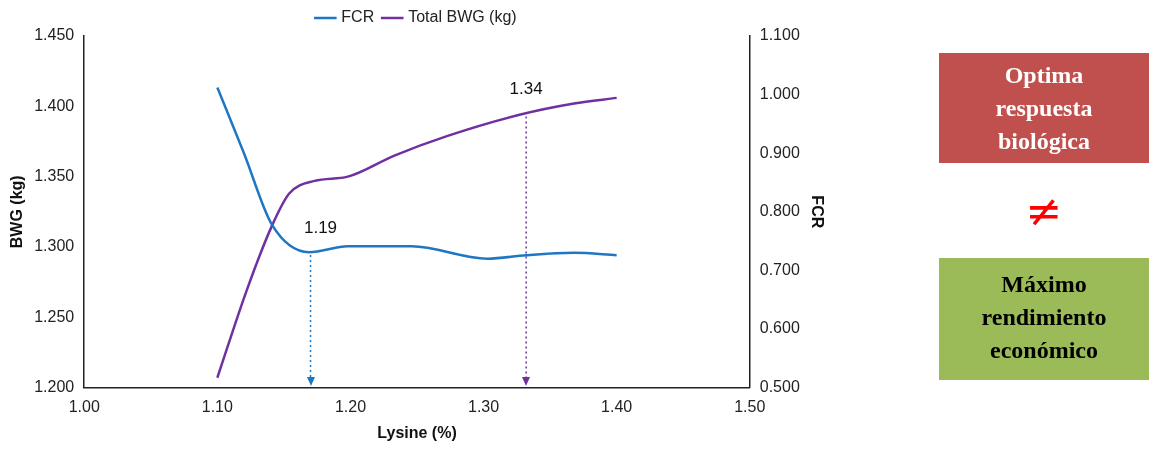 The image size is (1149, 453). What do you see at coordinates (350, 406) in the screenshot?
I see `x-tick-label: 1.20` at bounding box center [350, 406].